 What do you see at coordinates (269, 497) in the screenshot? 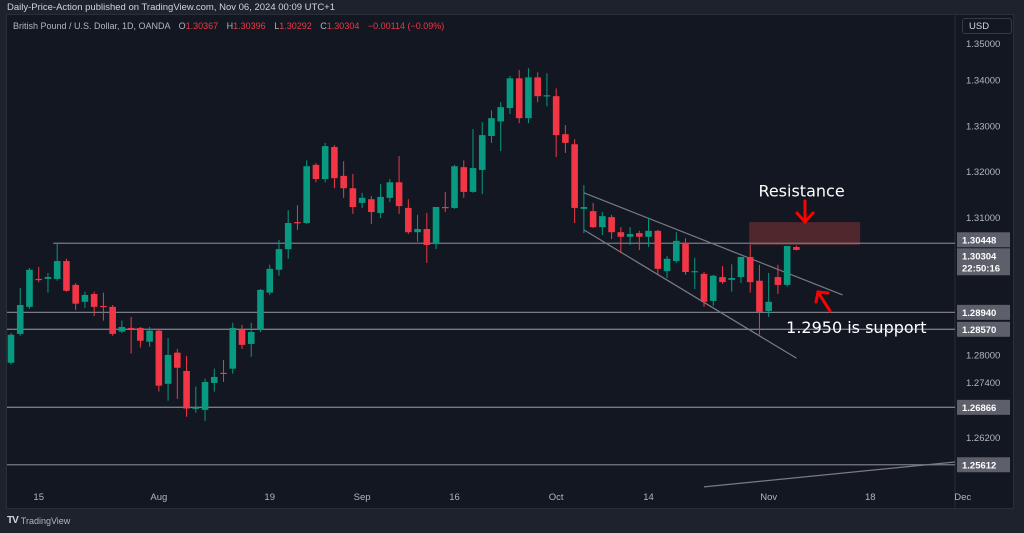
I see `x-tick-label: 19` at bounding box center [269, 497].